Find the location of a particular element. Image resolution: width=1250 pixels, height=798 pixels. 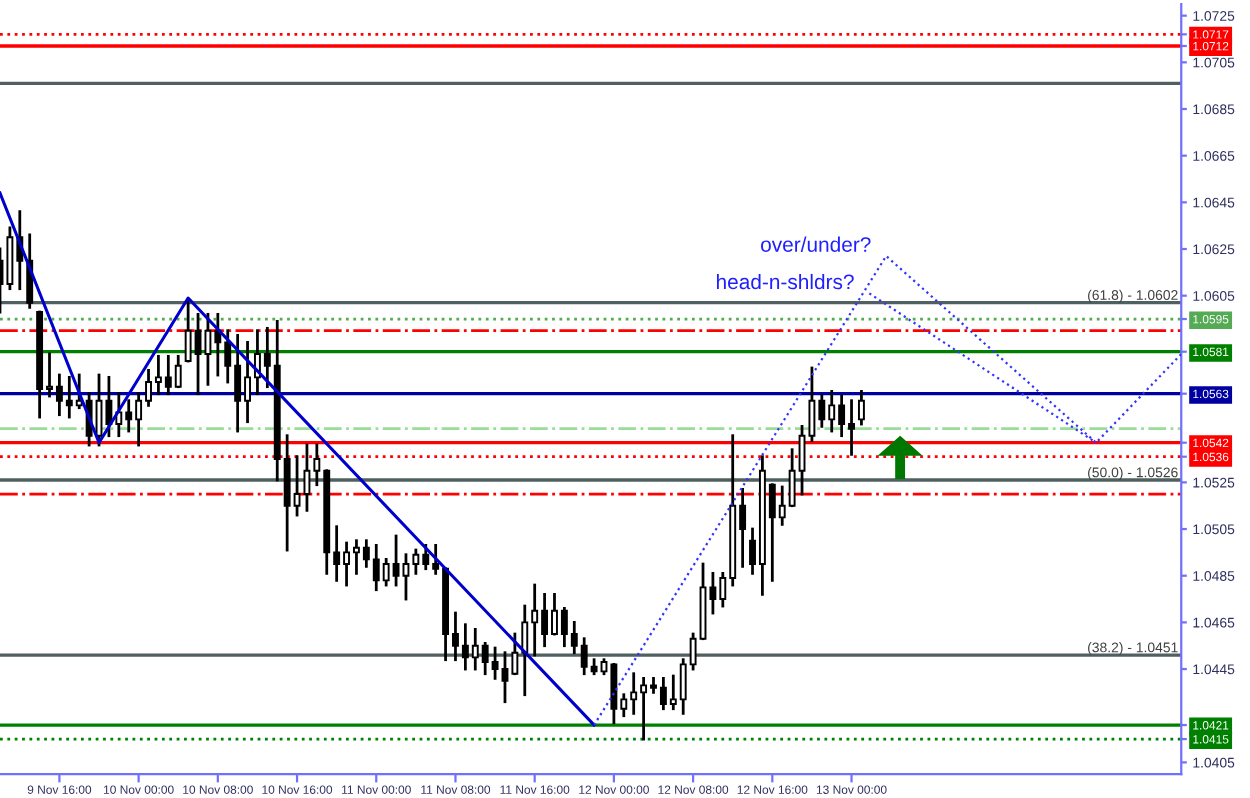

annotation: over/under? is located at coordinates (816, 244).